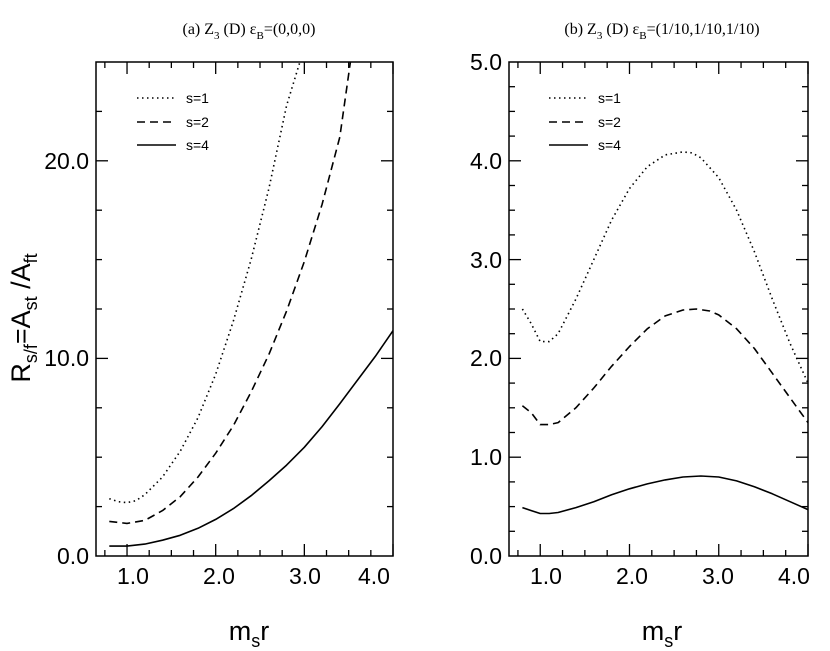 This screenshot has height=651, width=830. I want to click on panel-a-xtick-label: 4.0, so click(374, 576).